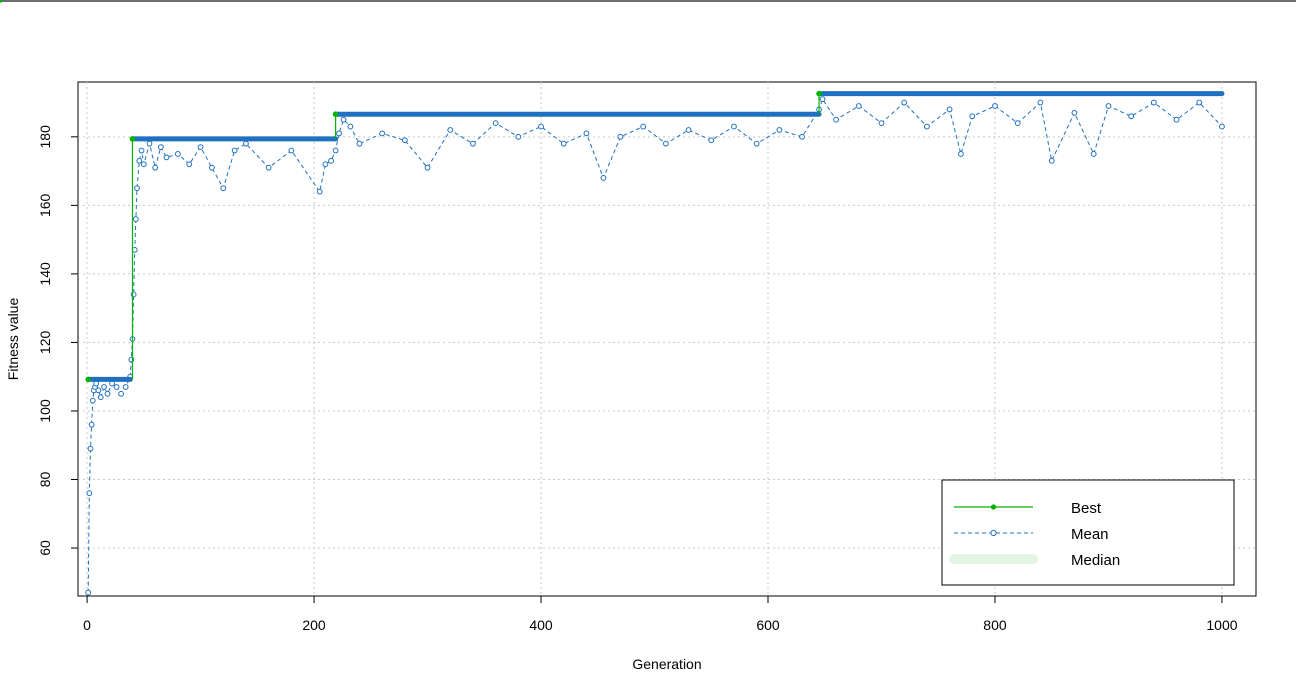  I want to click on y-tick-label: 180, so click(45, 137).